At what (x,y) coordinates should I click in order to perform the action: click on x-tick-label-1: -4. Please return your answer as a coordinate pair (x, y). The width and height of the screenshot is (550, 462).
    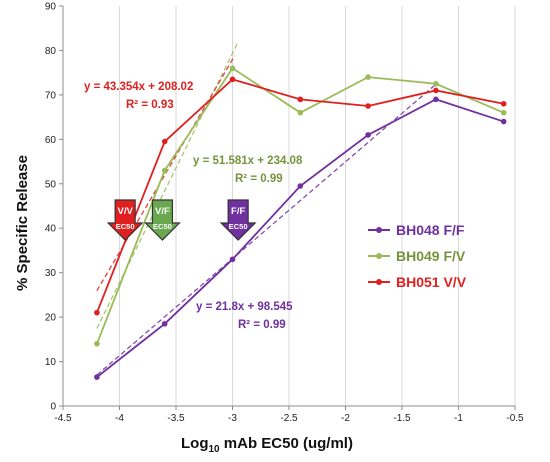
    Looking at the image, I should click on (119, 418).